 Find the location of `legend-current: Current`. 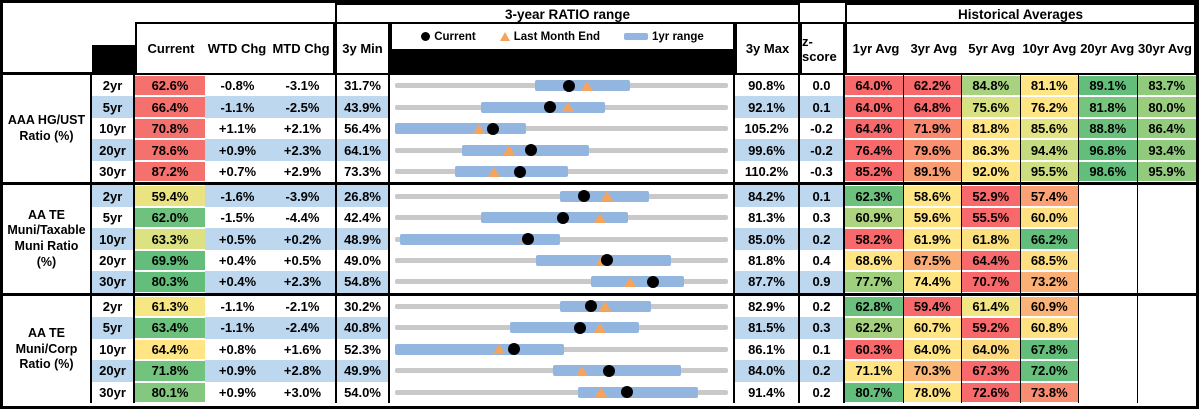

legend-current: Current is located at coordinates (448, 37).